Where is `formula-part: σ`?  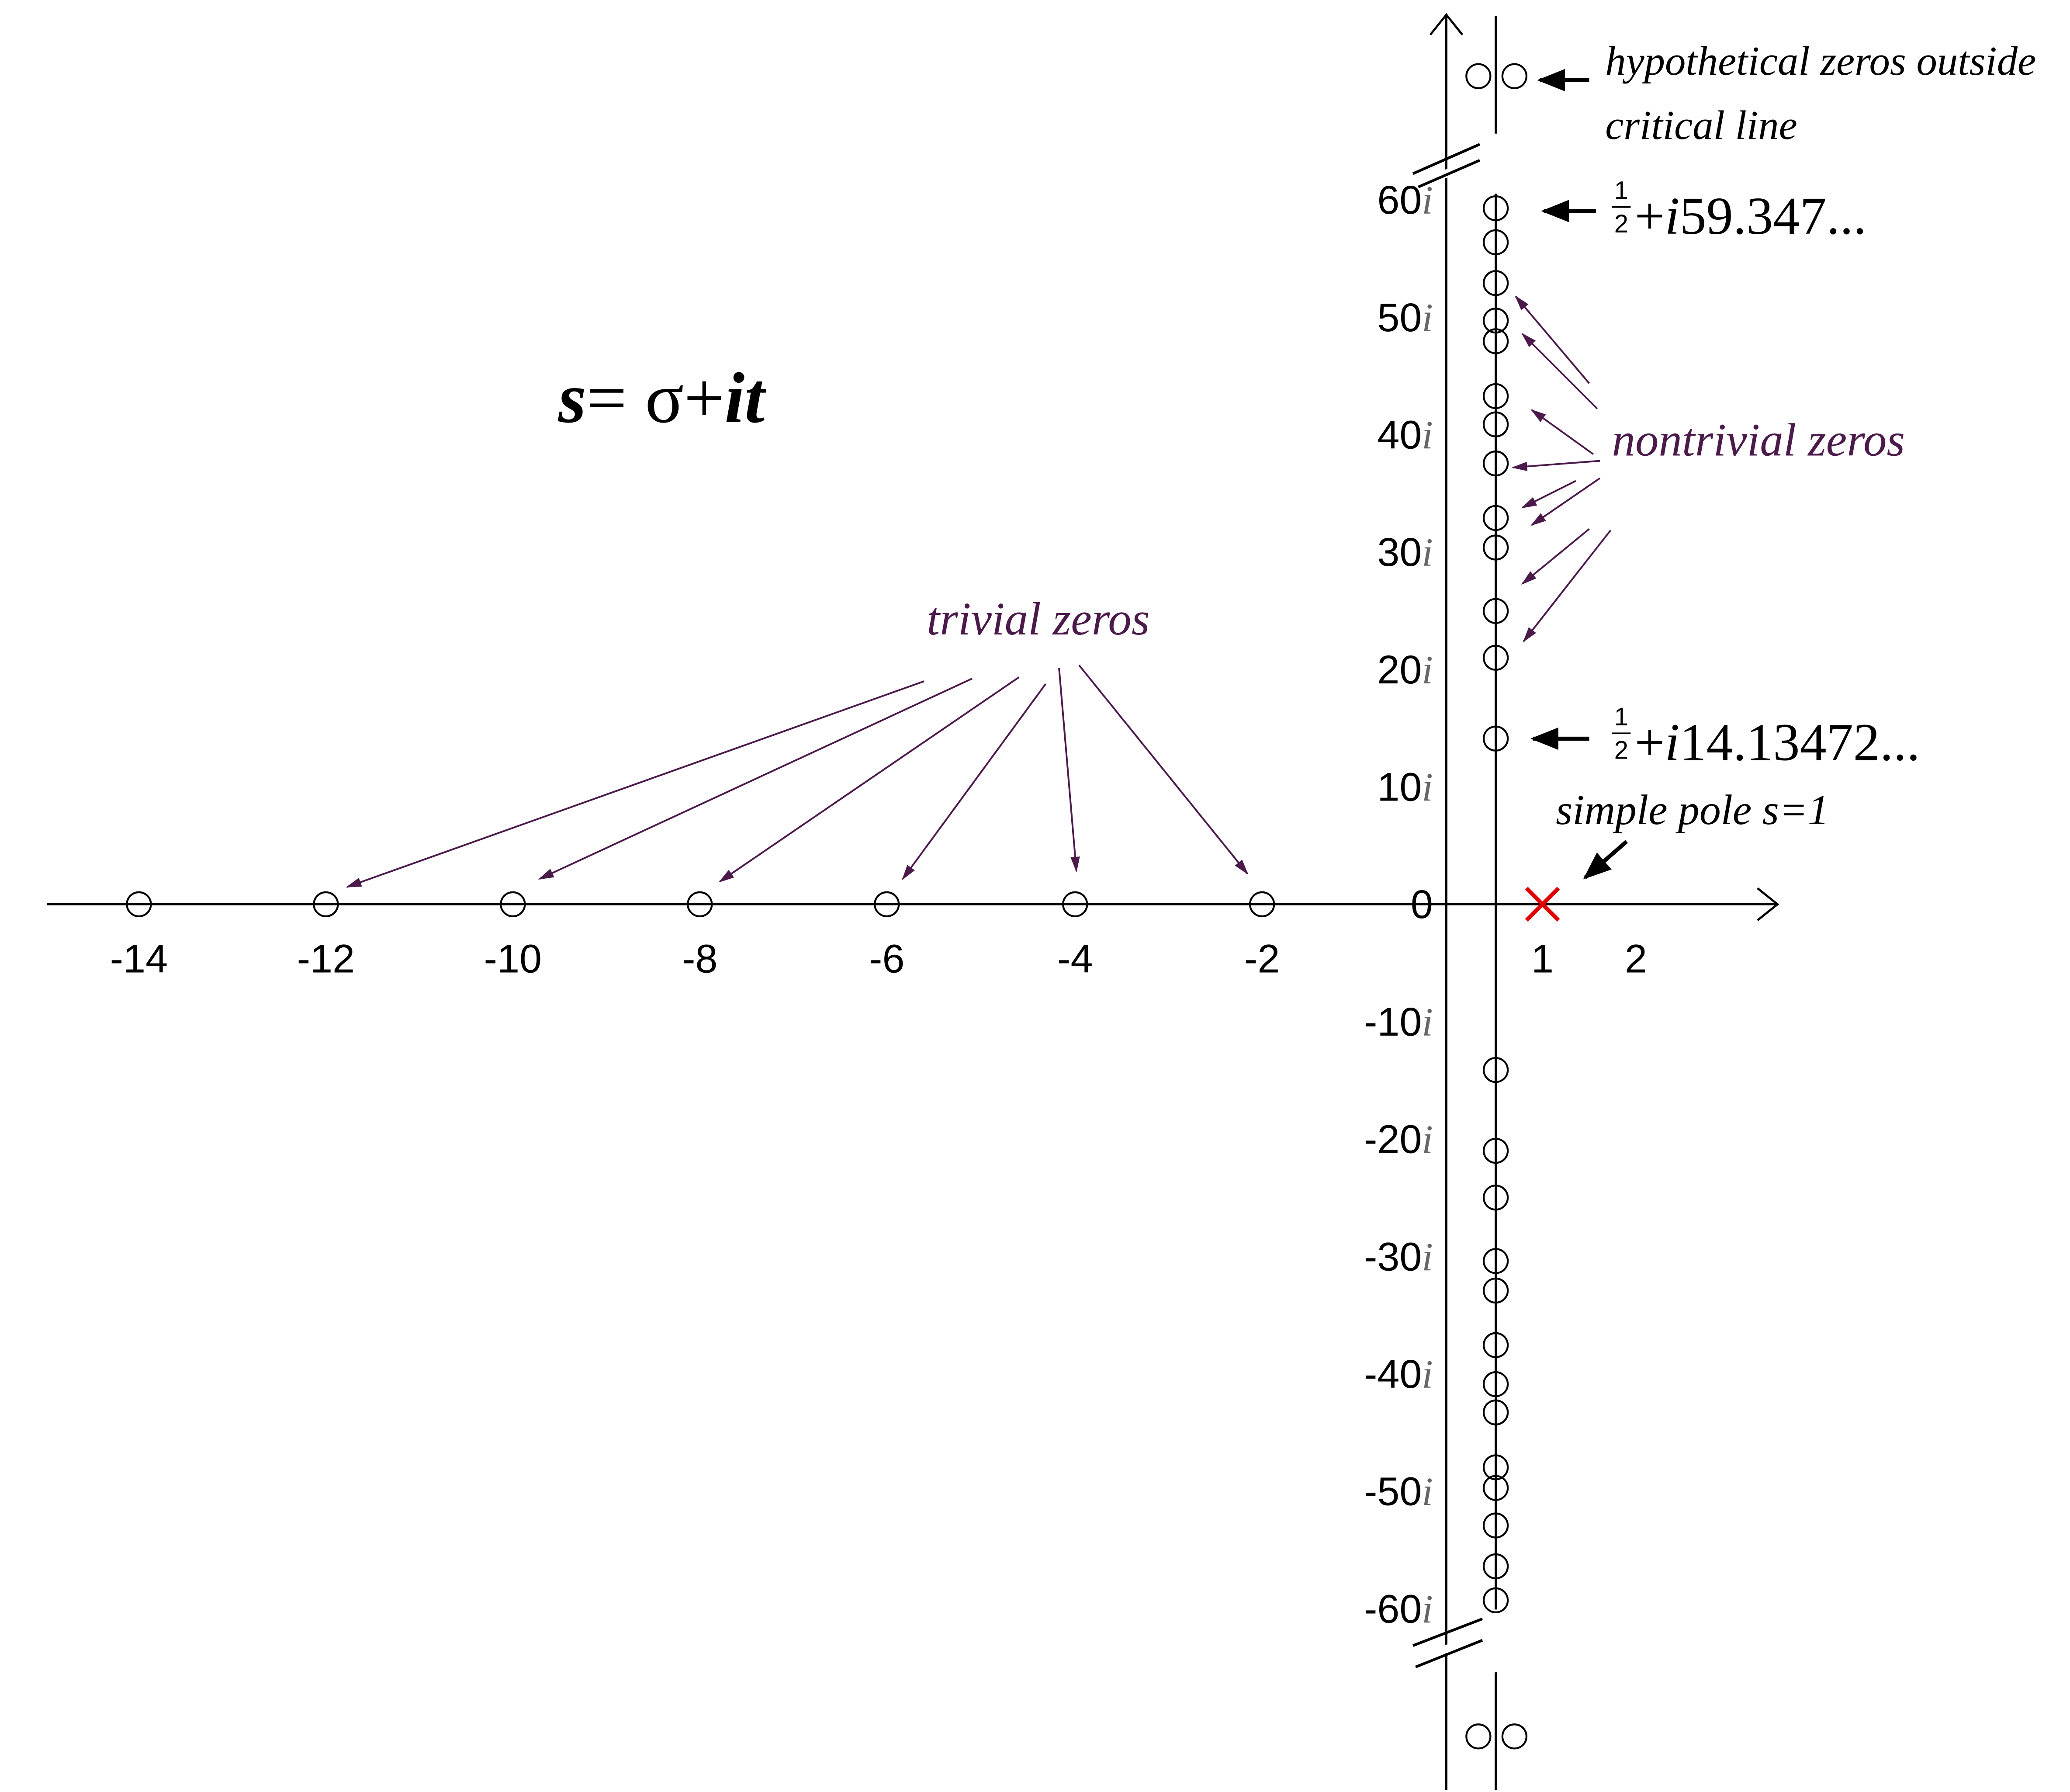
formula-part: σ is located at coordinates (664, 398).